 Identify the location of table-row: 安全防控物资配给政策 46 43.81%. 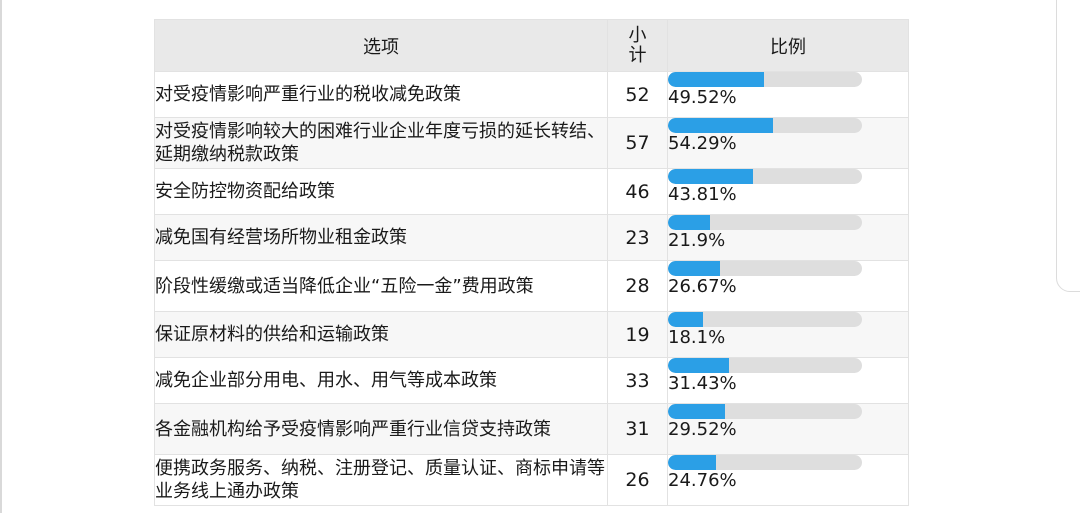
(531, 191).